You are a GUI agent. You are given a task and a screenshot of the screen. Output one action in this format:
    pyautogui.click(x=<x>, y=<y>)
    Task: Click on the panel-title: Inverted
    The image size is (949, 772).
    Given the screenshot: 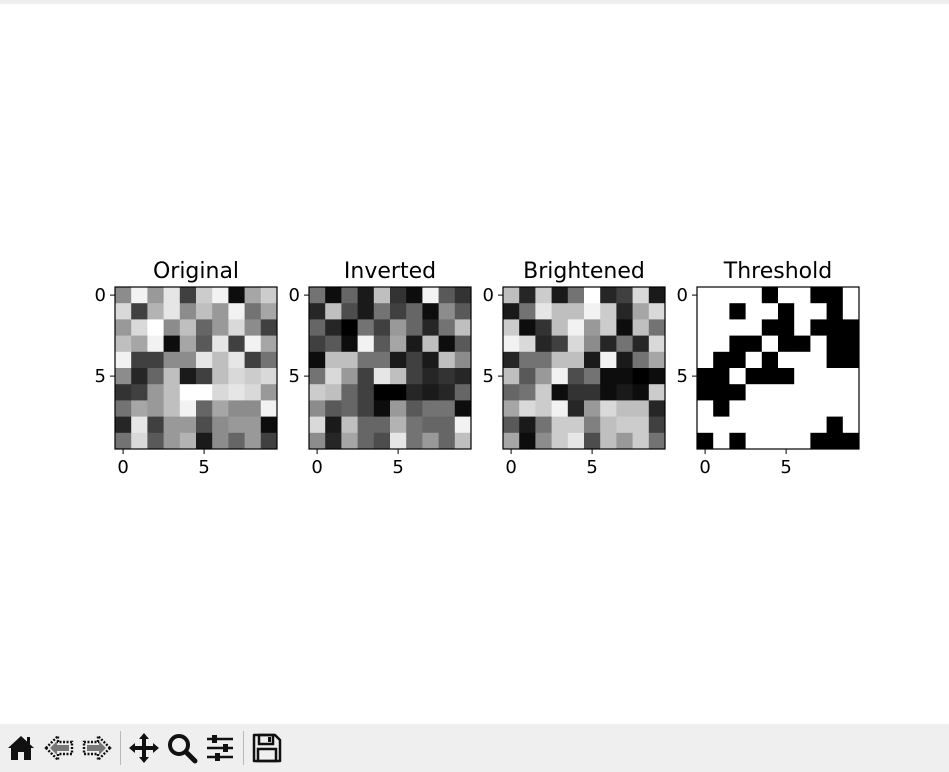 What is the action you would take?
    pyautogui.click(x=390, y=271)
    